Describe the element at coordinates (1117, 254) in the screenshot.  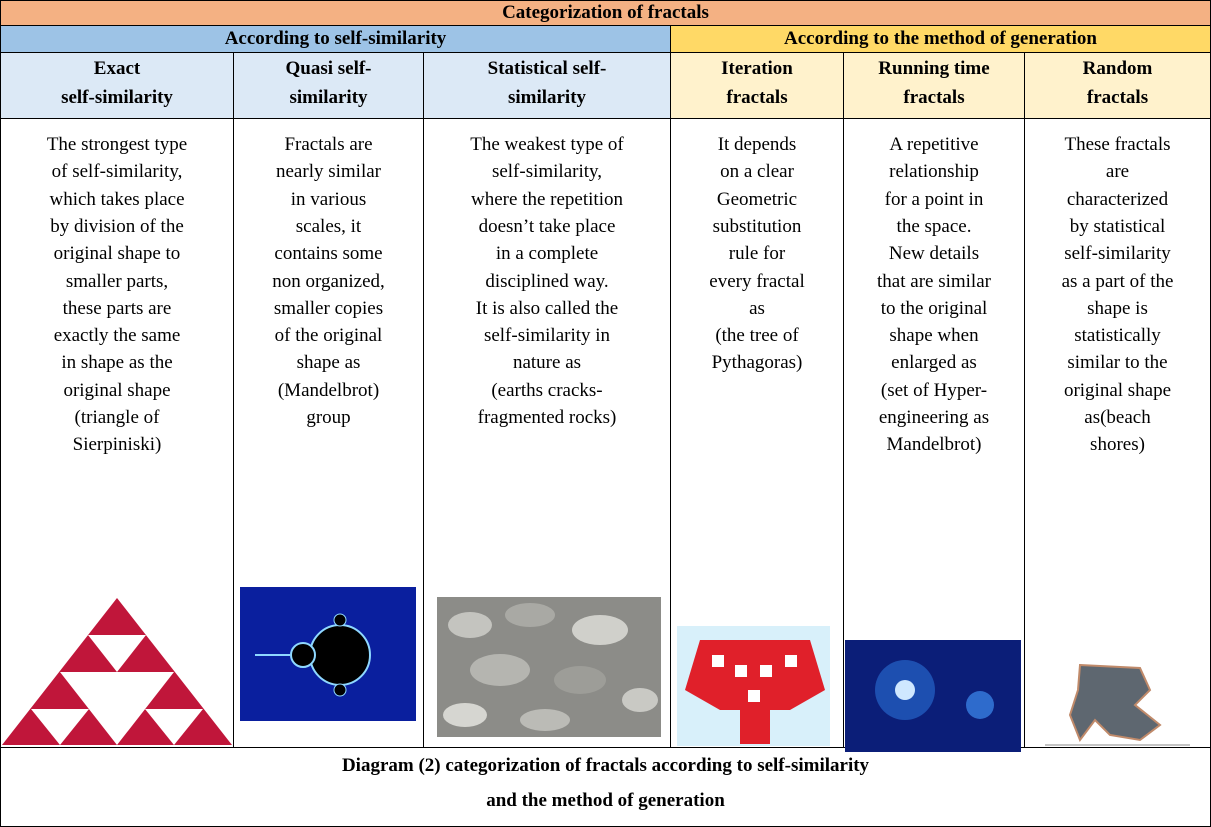
I see `description-line: self-similarity` at that location.